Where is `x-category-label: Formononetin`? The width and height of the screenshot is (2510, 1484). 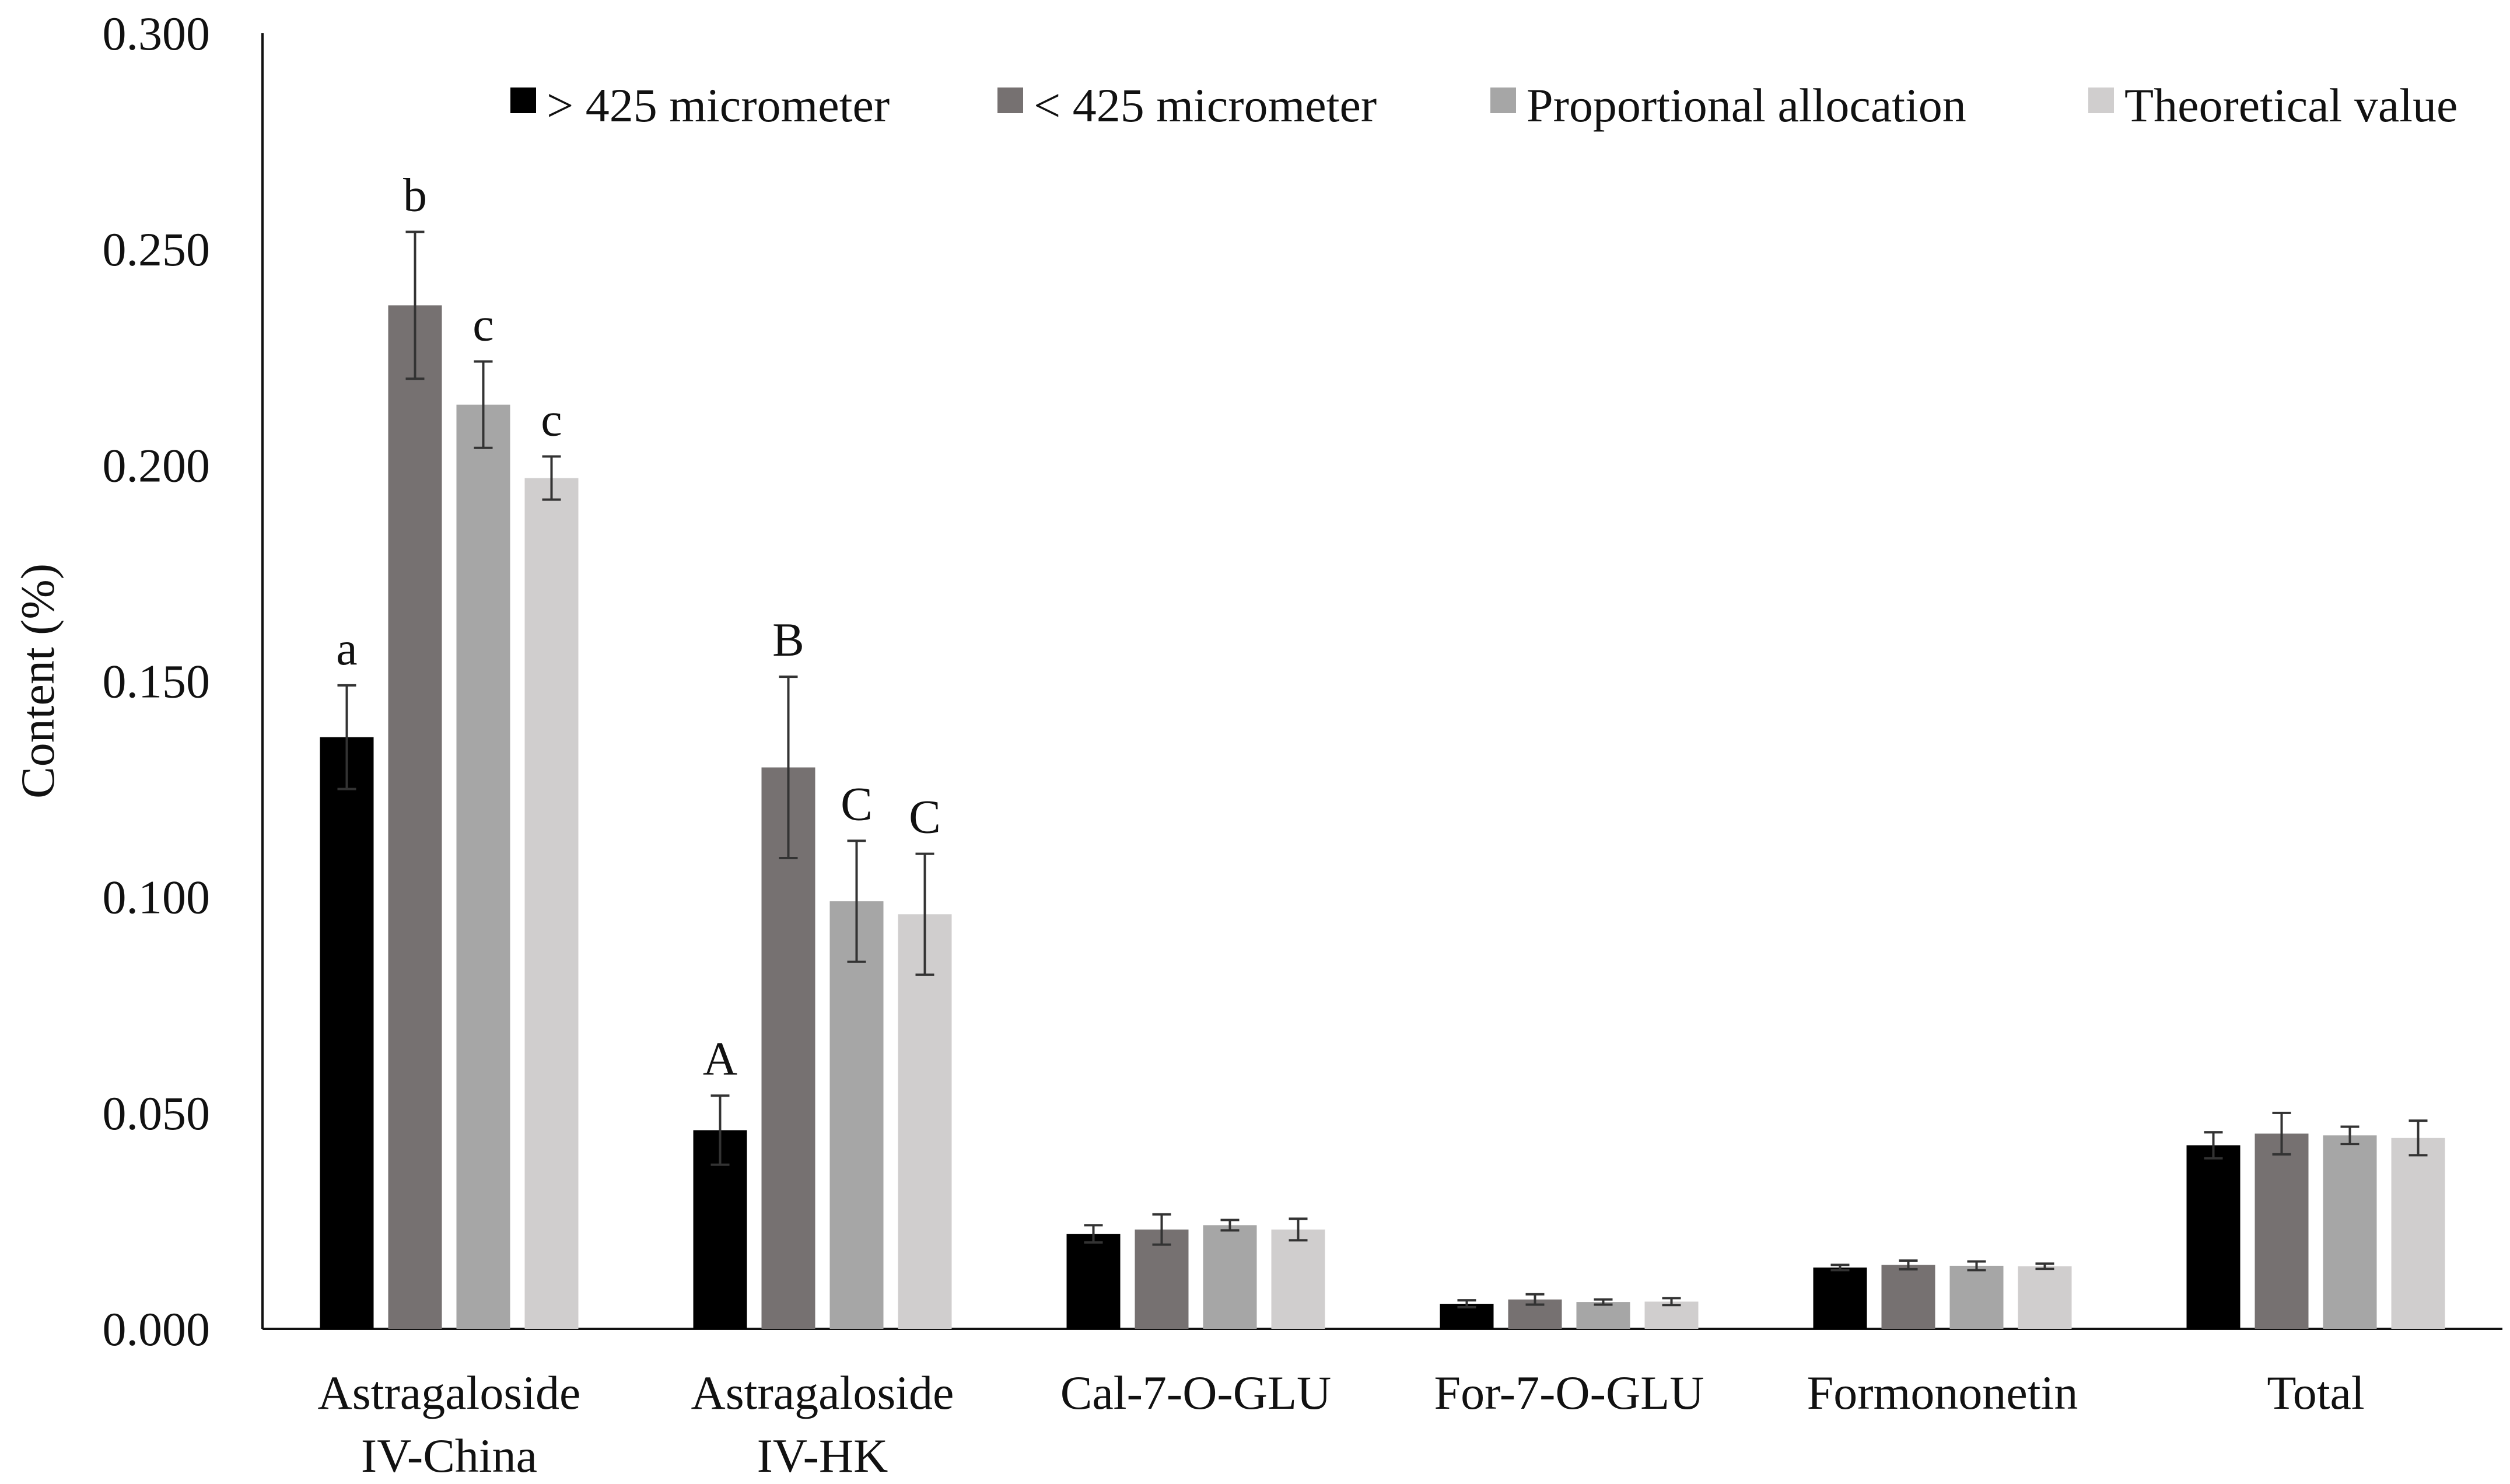
x-category-label: Formononetin is located at coordinates (1942, 1392).